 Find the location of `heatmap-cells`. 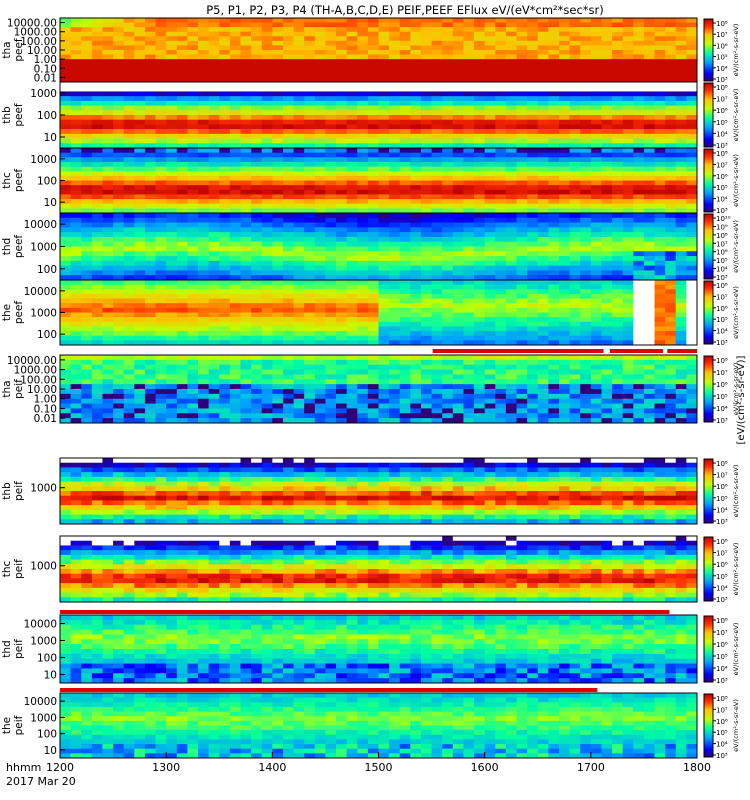

heatmap-cells is located at coordinates (379, 181).